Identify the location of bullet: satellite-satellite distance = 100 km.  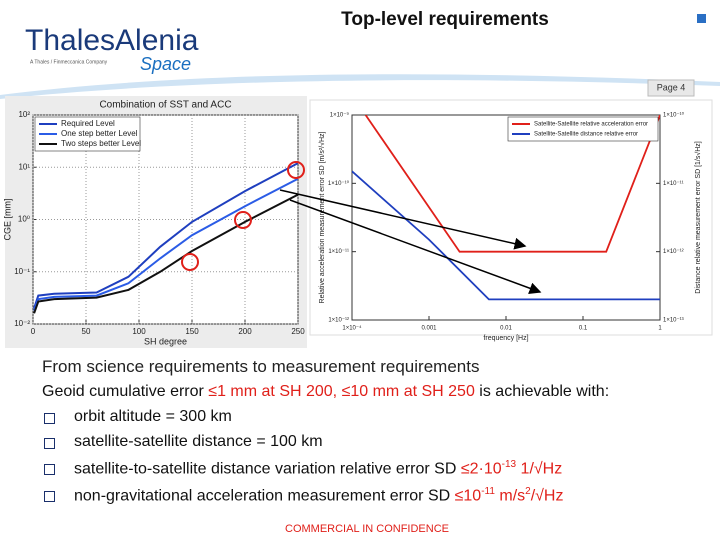
(198, 442).